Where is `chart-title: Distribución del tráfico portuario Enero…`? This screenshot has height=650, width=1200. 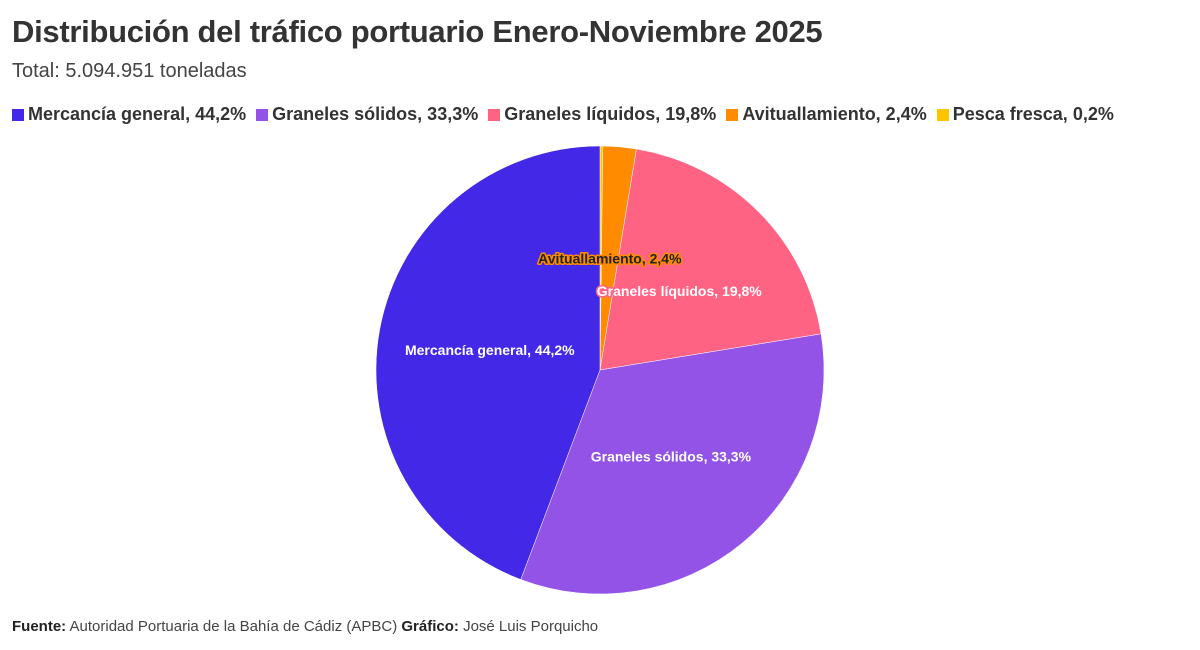 chart-title: Distribución del tráfico portuario Enero… is located at coordinates (417, 31).